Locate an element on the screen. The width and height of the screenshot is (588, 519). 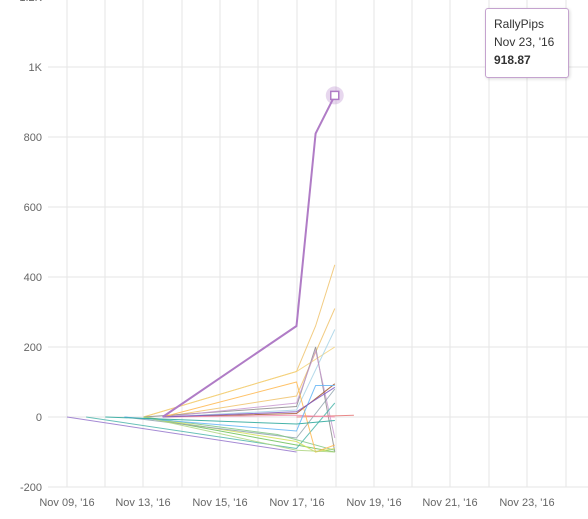
y-tick-label: 1K is located at coordinates (36, 68).